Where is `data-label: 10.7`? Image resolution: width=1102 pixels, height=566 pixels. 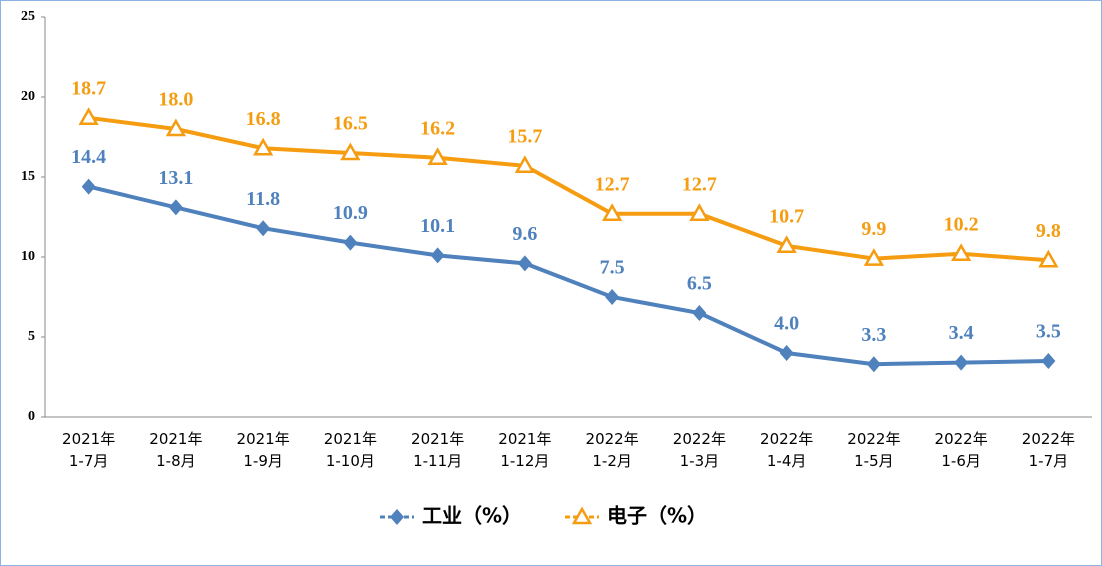 data-label: 10.7 is located at coordinates (786, 216).